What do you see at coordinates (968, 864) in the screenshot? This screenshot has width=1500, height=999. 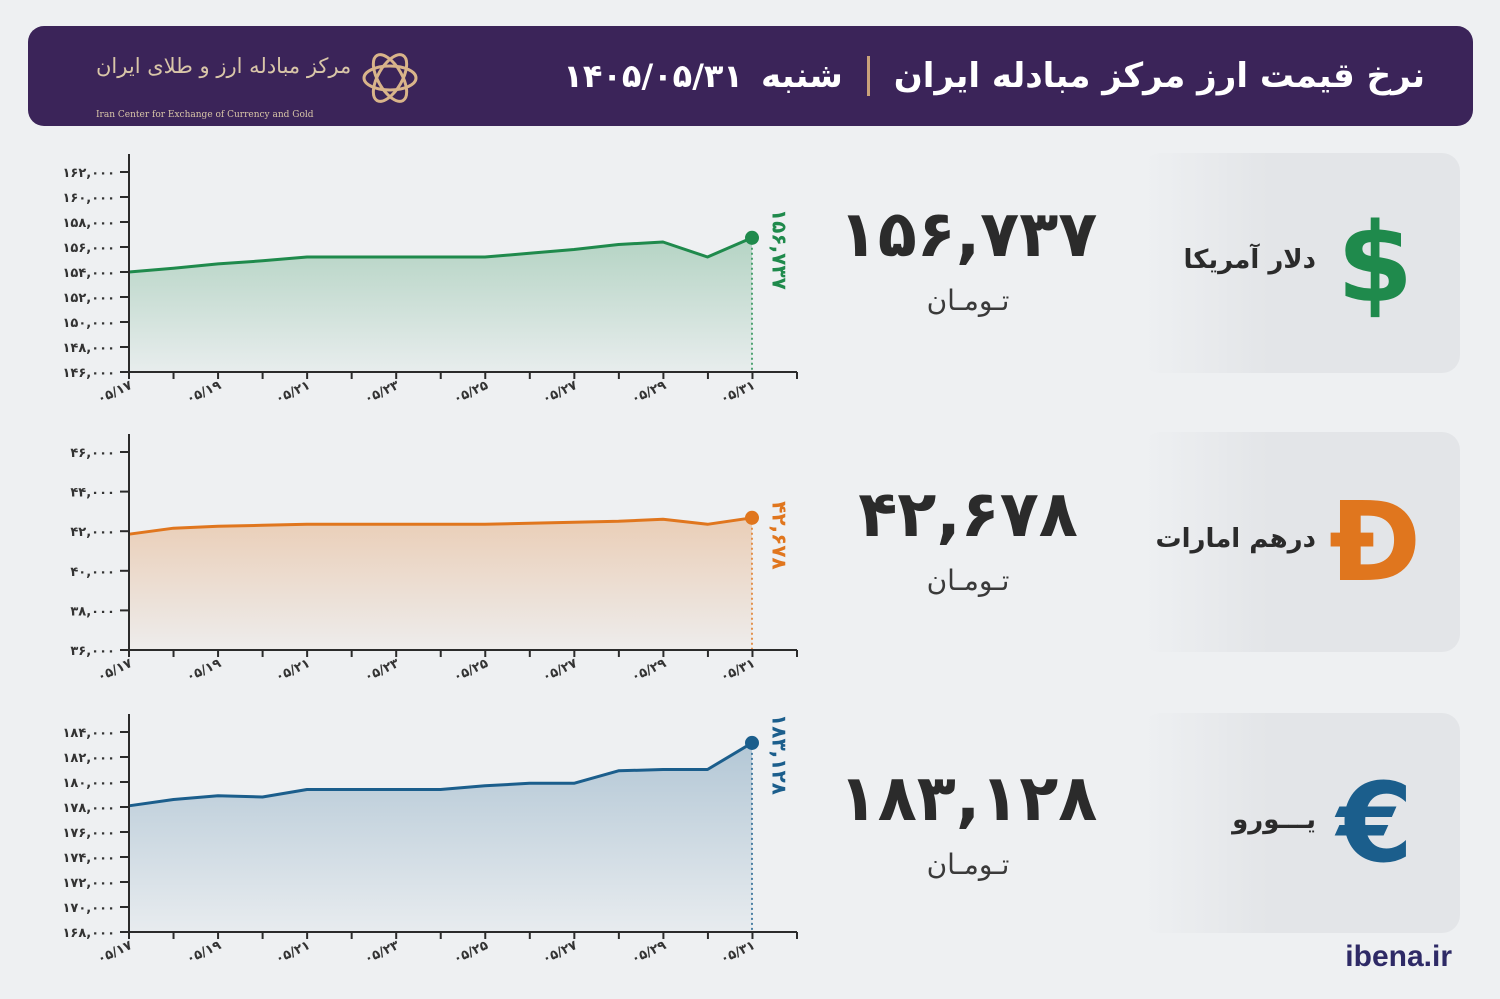 I see `eur-unit: تـومـان` at bounding box center [968, 864].